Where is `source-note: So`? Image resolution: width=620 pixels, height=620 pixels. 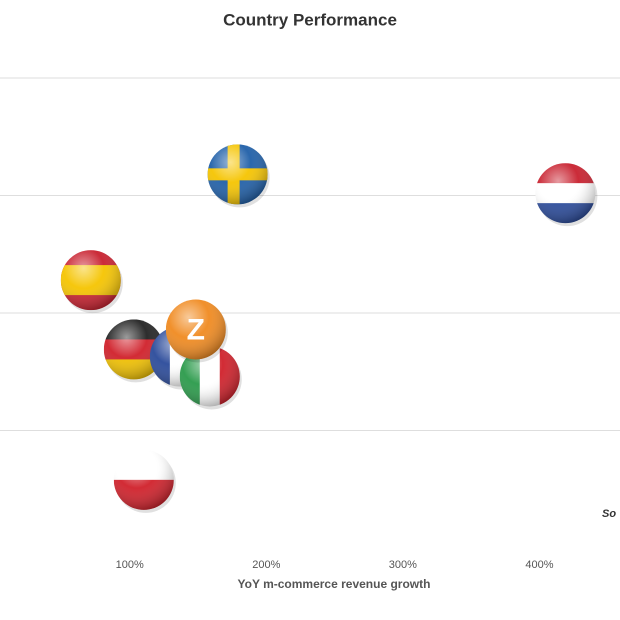 source-note: So is located at coordinates (609, 514).